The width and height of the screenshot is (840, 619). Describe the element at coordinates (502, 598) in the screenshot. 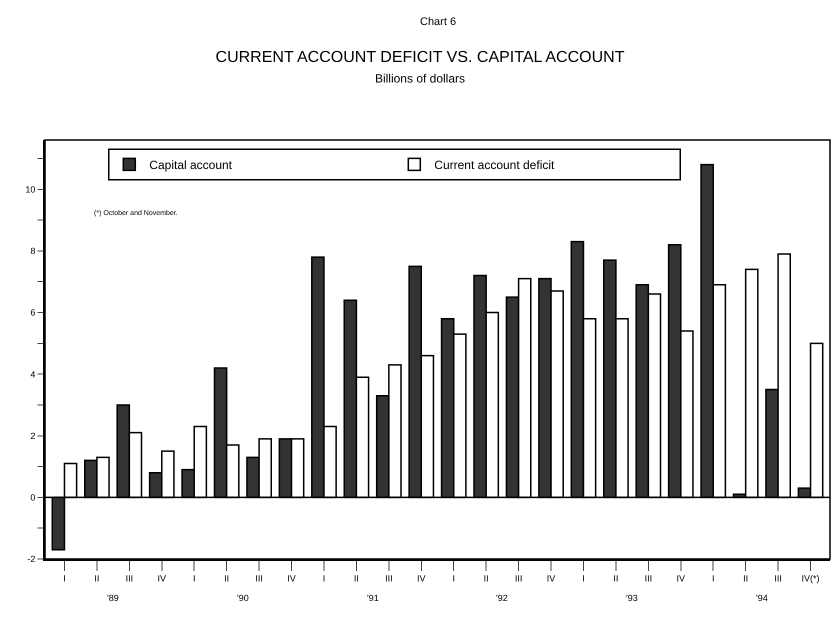

I see `text: '92` at that location.